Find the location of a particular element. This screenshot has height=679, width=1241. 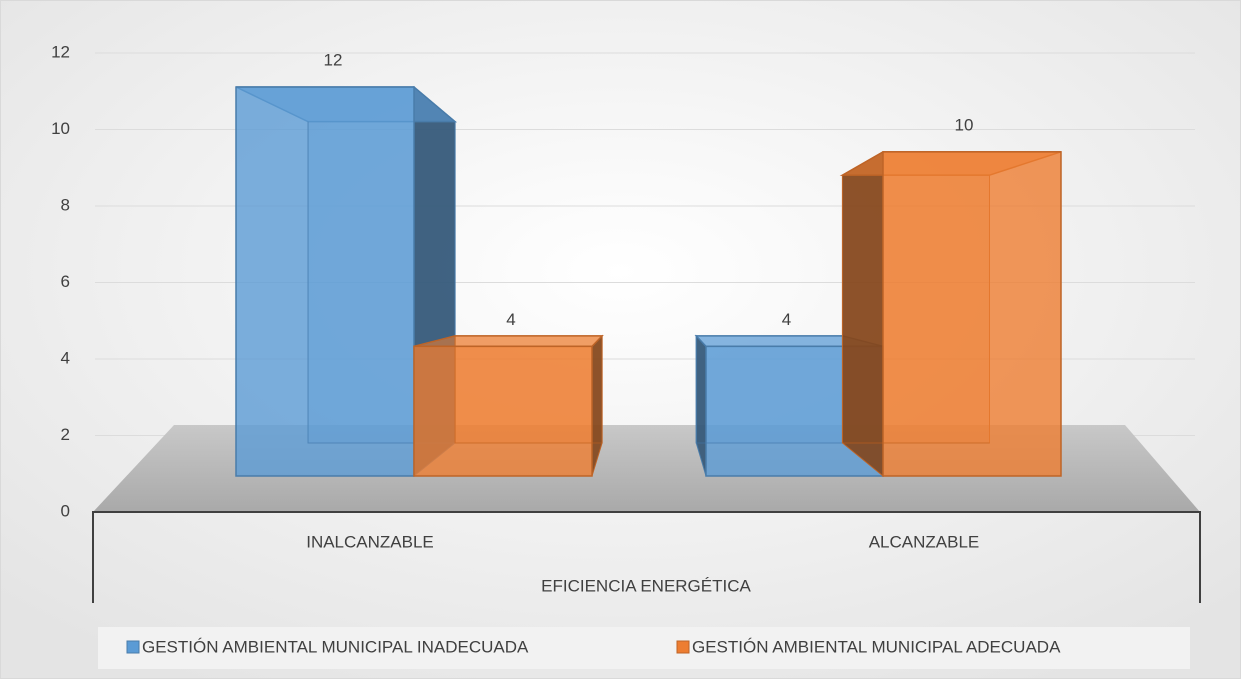

legend is located at coordinates (644, 648).